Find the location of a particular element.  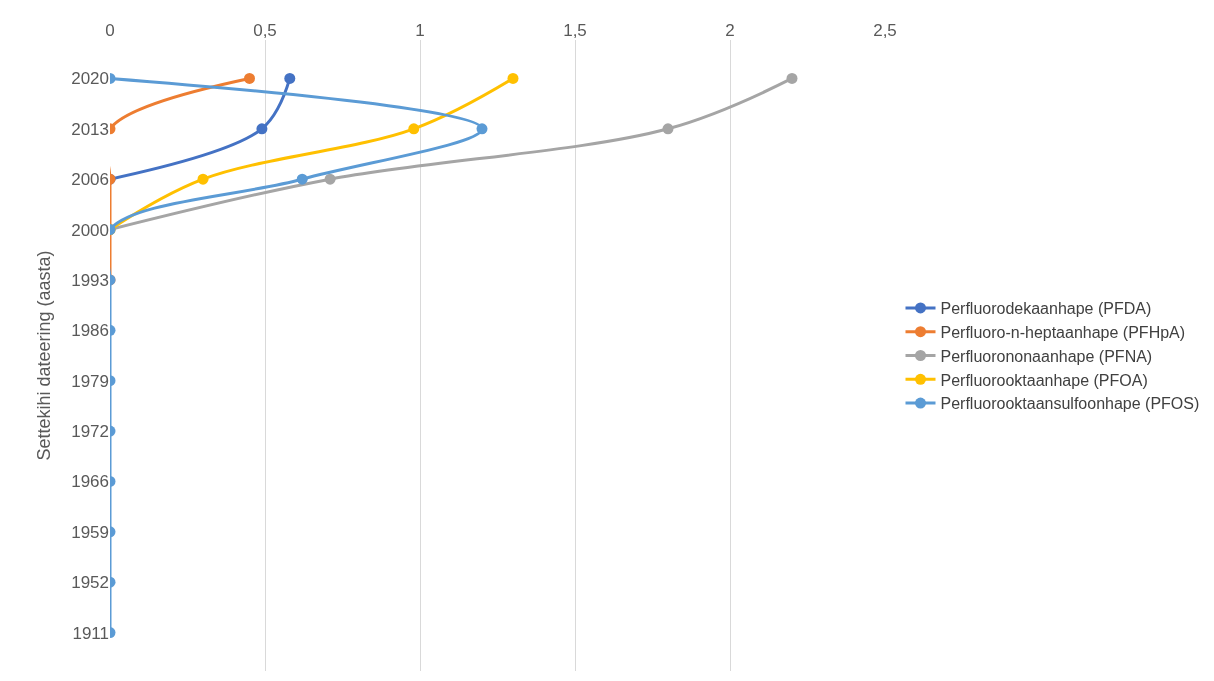

y-axis-title: Settekihi dateering (aasta) is located at coordinates (44, 355).